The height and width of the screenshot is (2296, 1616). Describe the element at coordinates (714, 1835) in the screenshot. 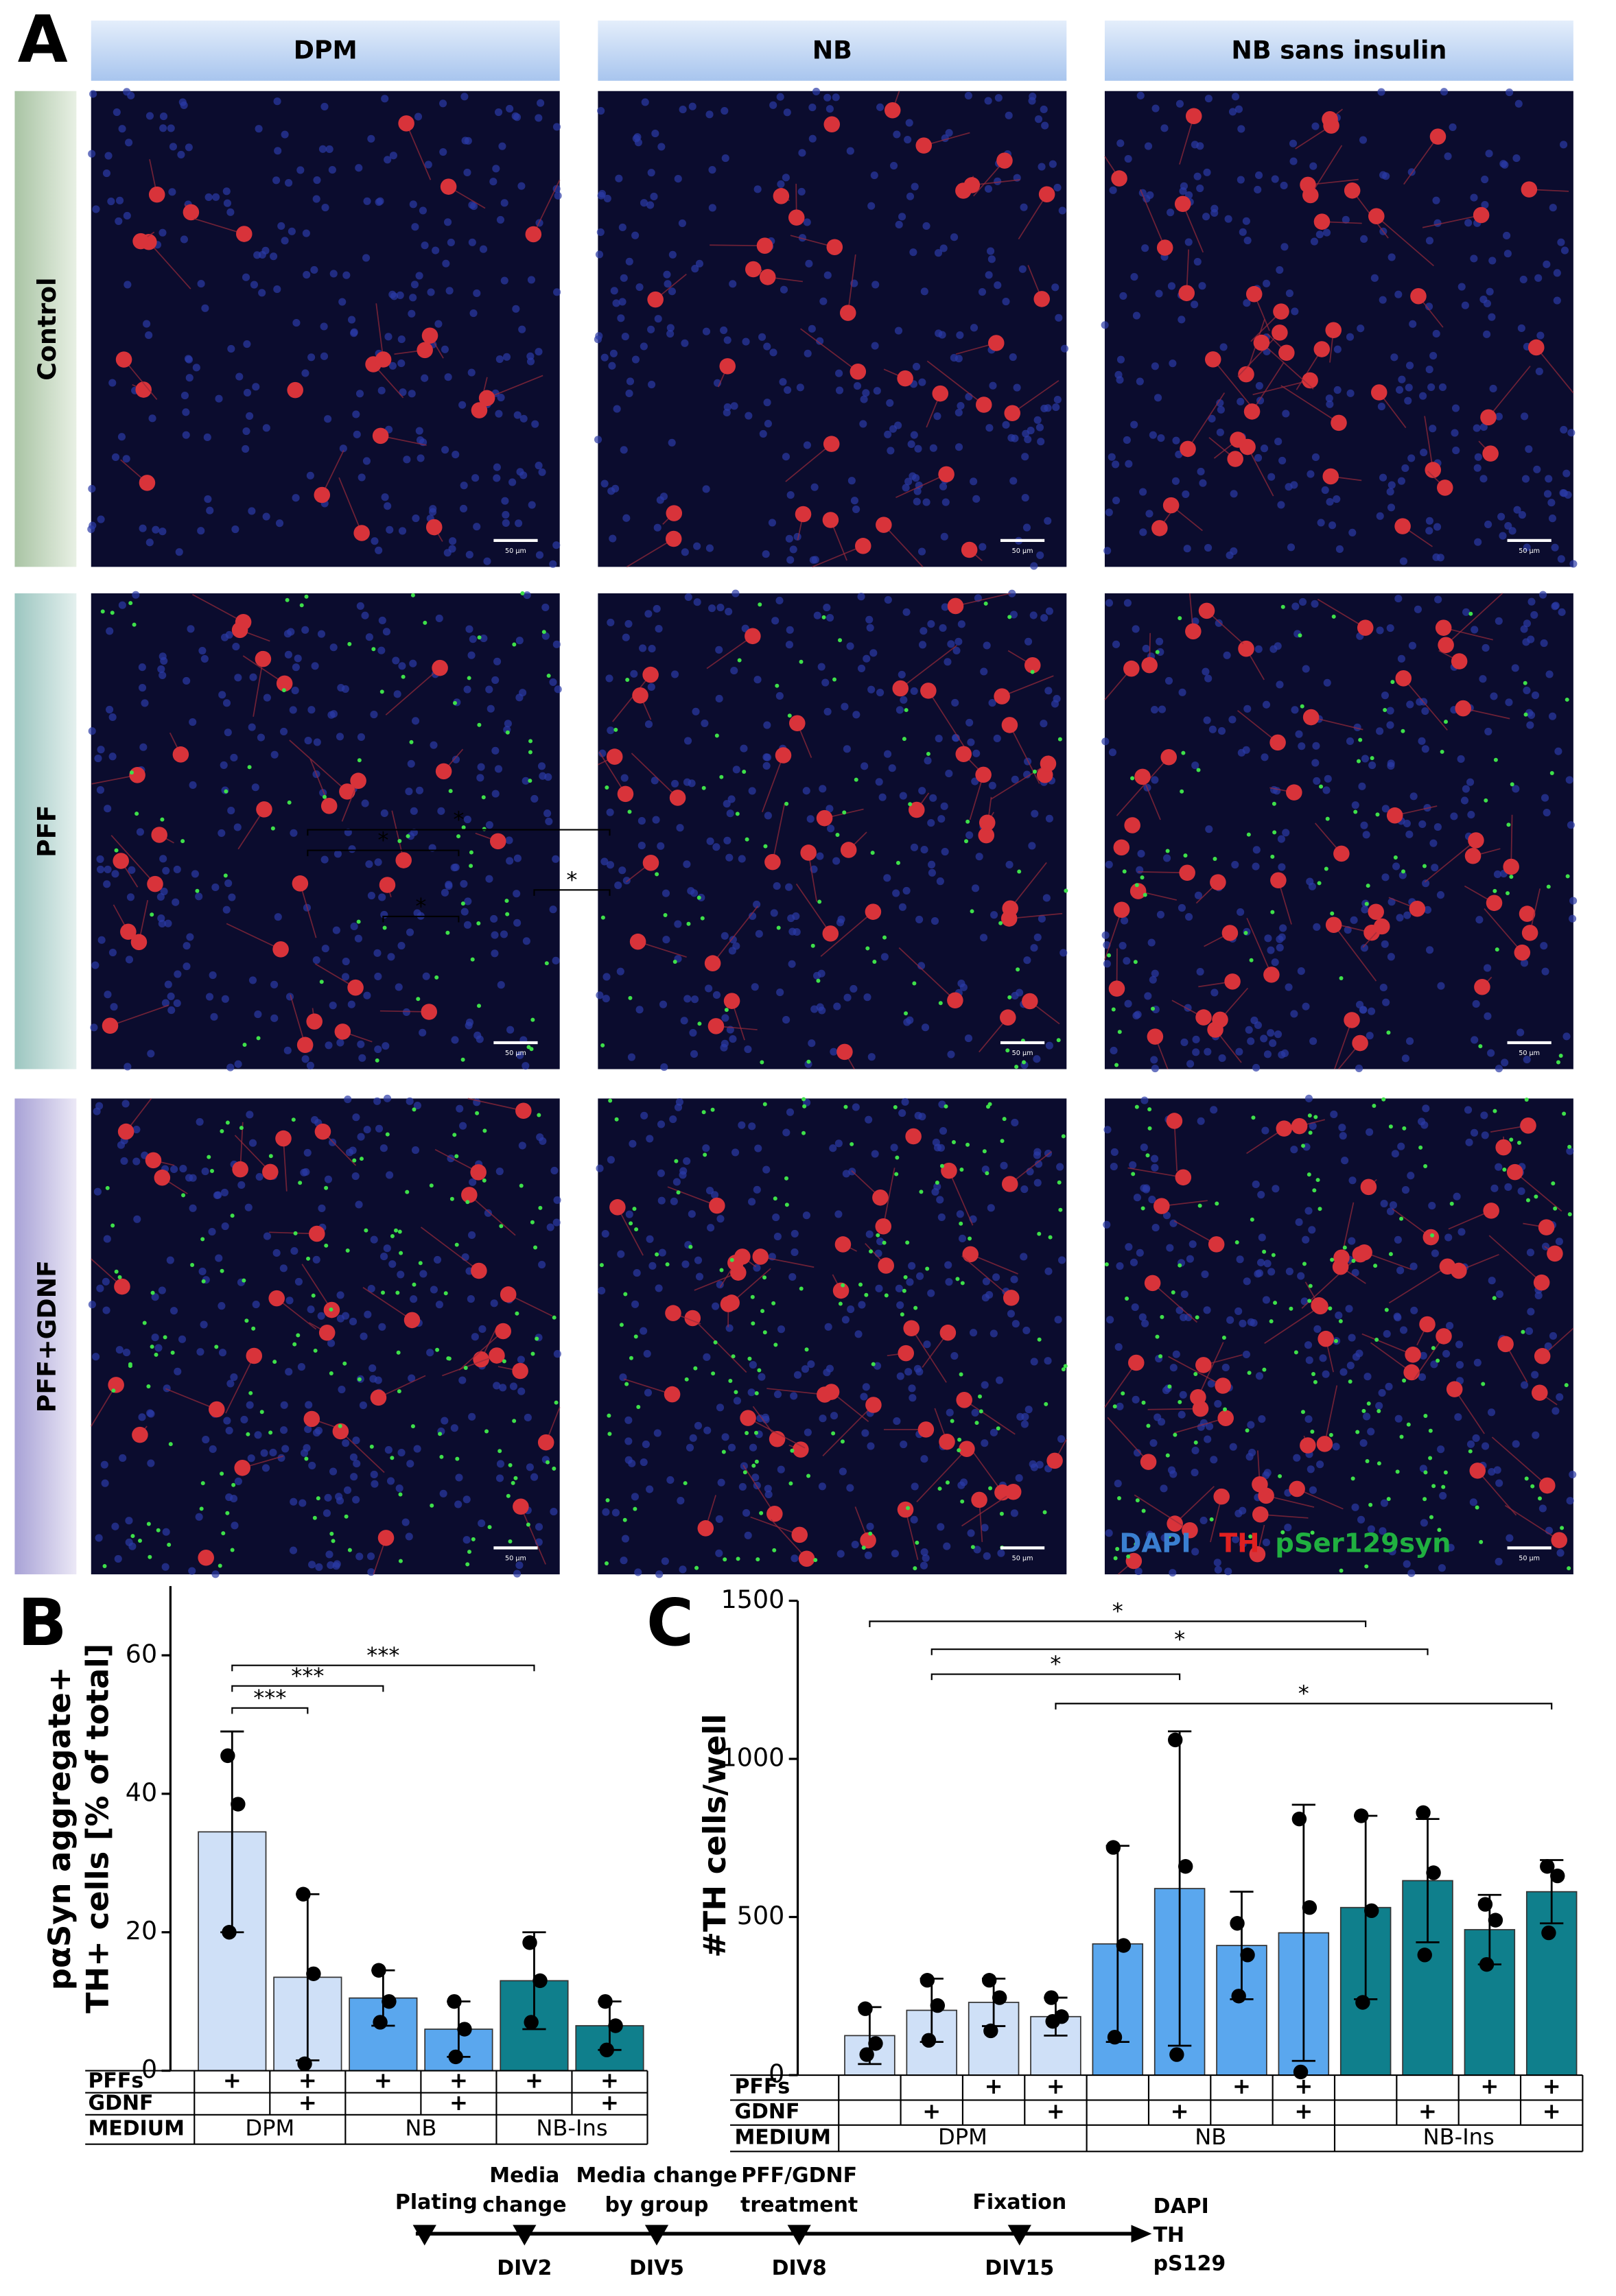

I see `y-axis-label: #TH cells/well` at that location.